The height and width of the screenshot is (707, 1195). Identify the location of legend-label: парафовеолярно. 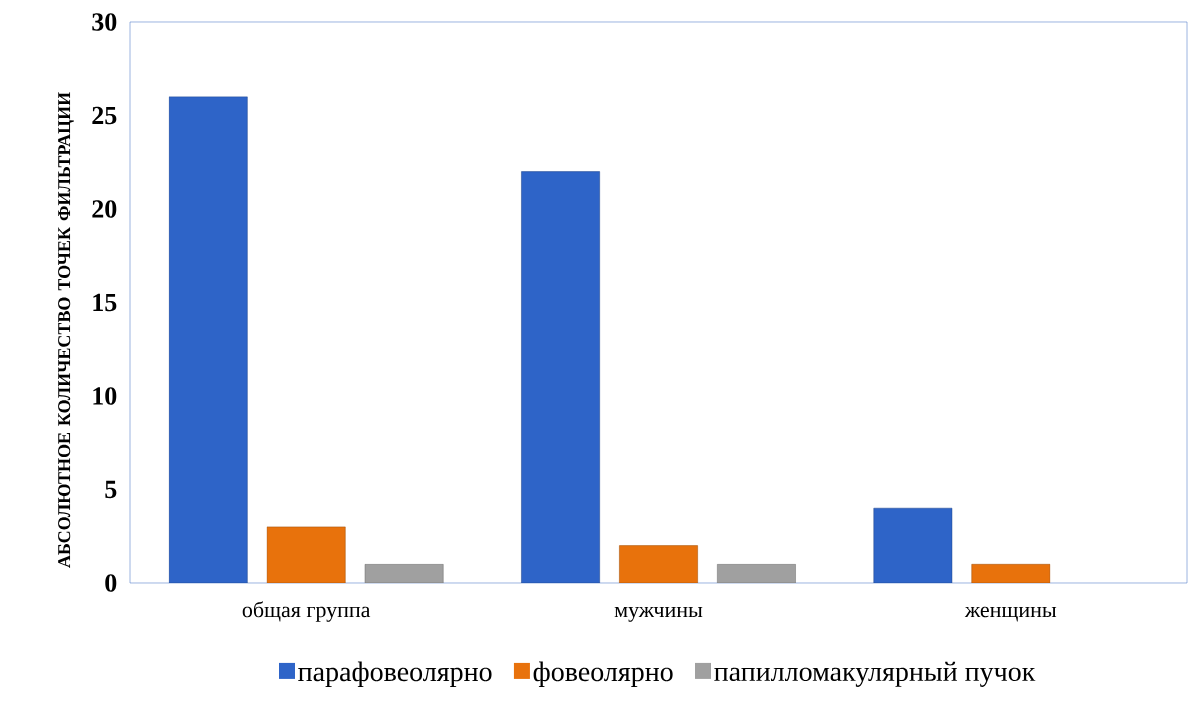
(395, 674).